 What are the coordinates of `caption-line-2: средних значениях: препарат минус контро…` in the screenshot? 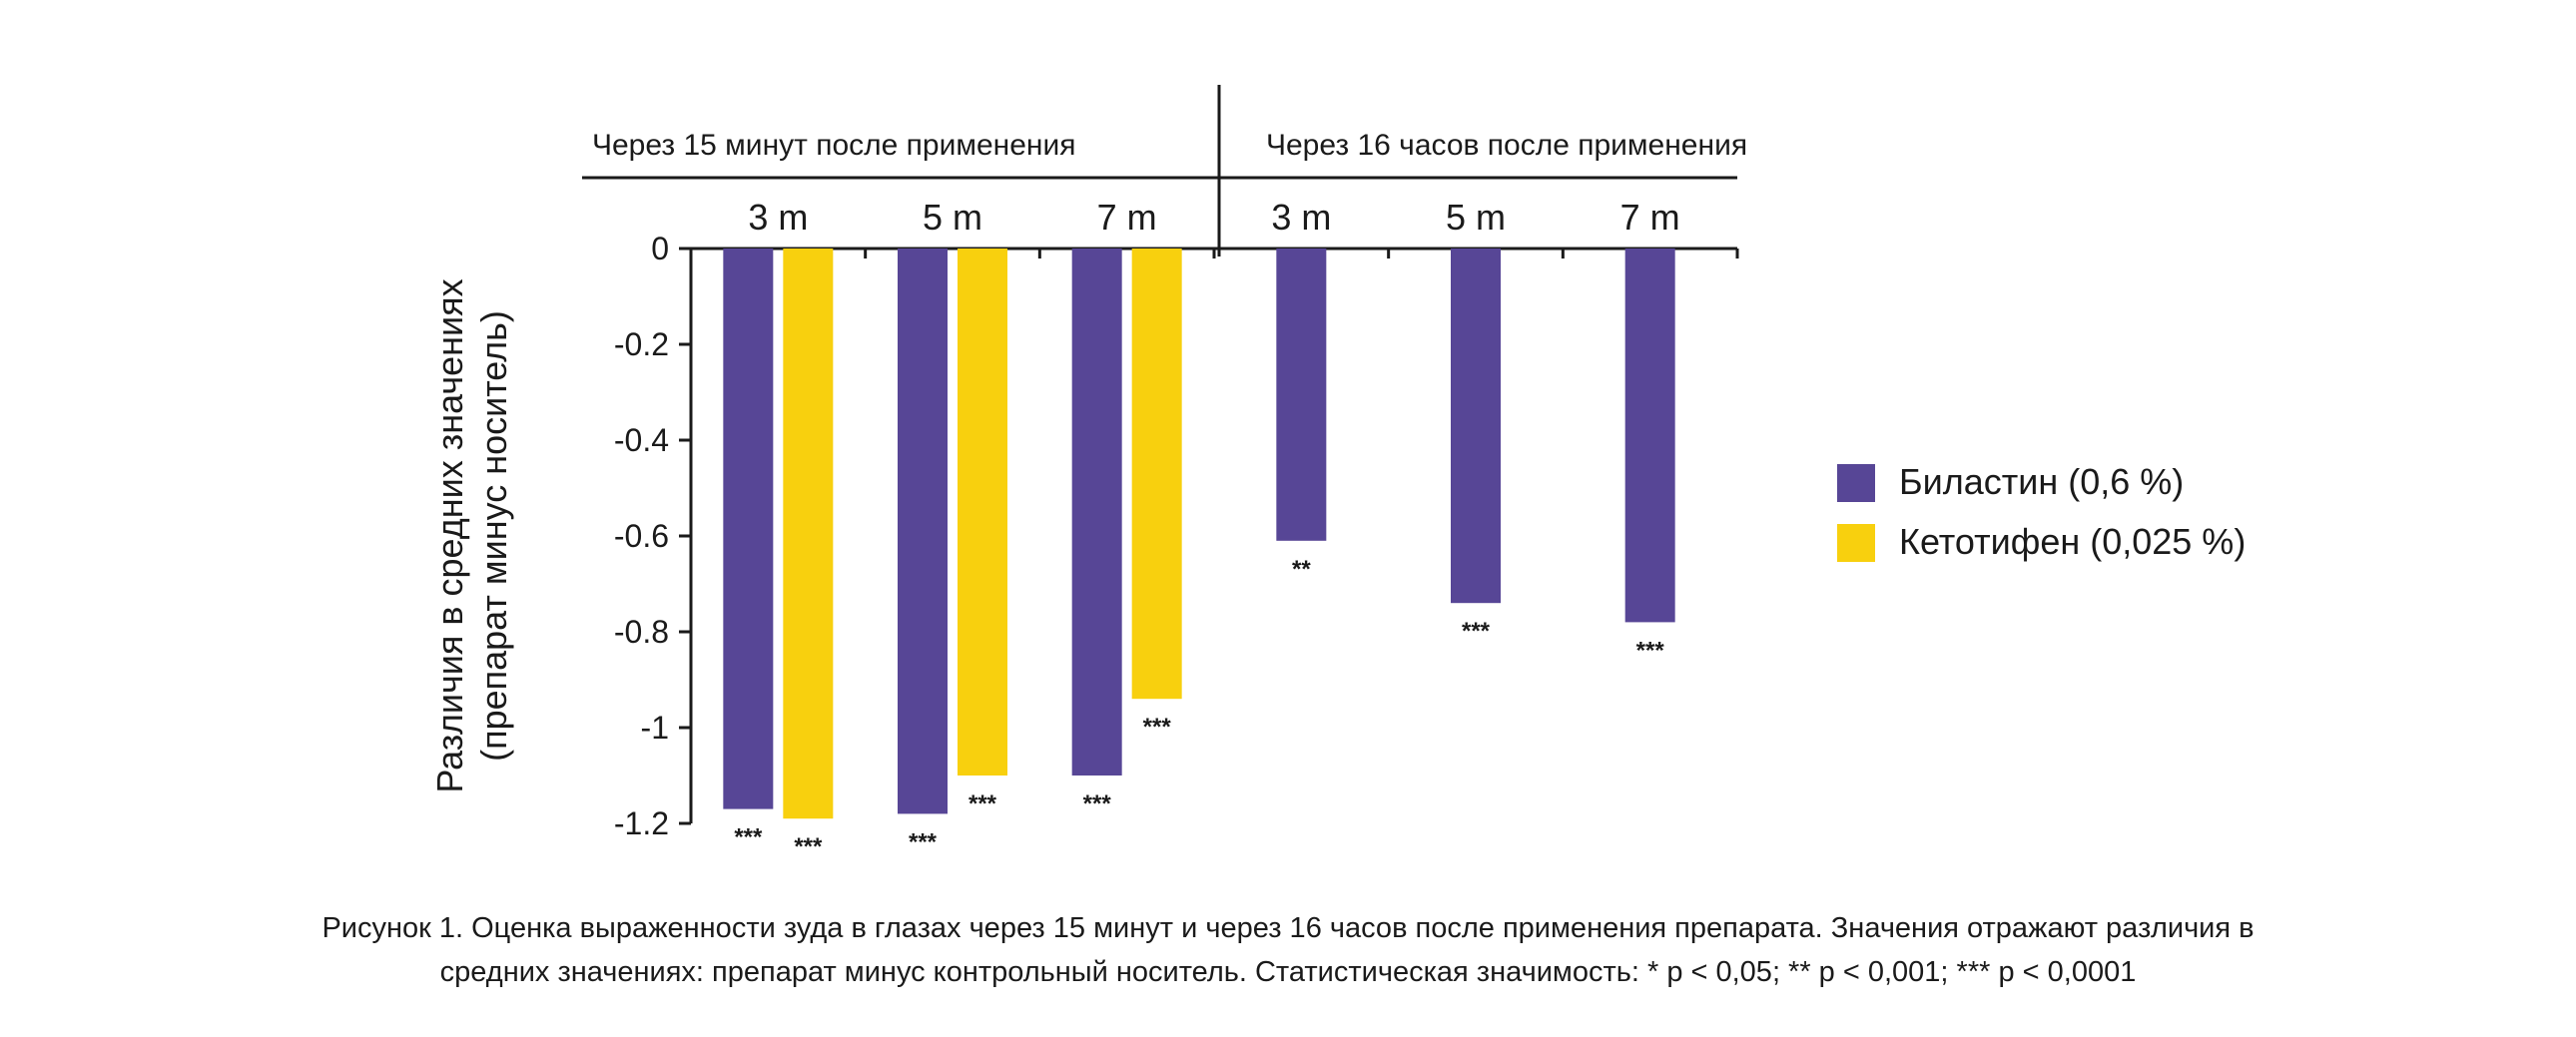 It's located at (1288, 972).